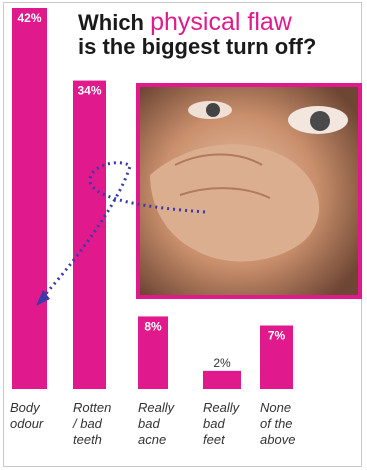 This screenshot has height=470, width=367. I want to click on category-label-0-1: odour, so click(27, 423).